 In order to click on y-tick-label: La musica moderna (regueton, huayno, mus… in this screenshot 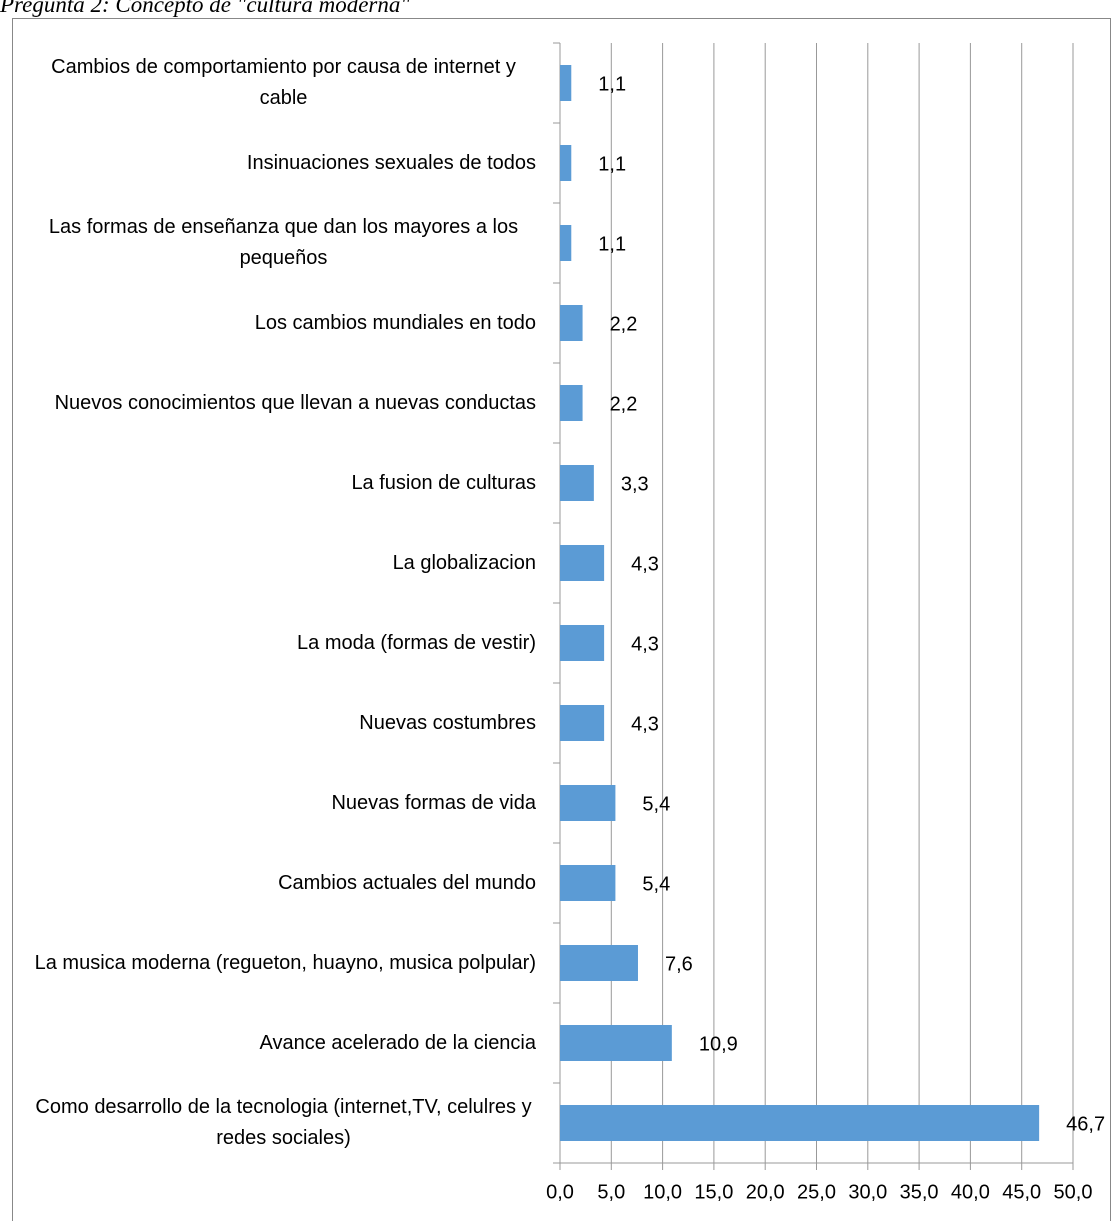, I will do `click(285, 962)`.